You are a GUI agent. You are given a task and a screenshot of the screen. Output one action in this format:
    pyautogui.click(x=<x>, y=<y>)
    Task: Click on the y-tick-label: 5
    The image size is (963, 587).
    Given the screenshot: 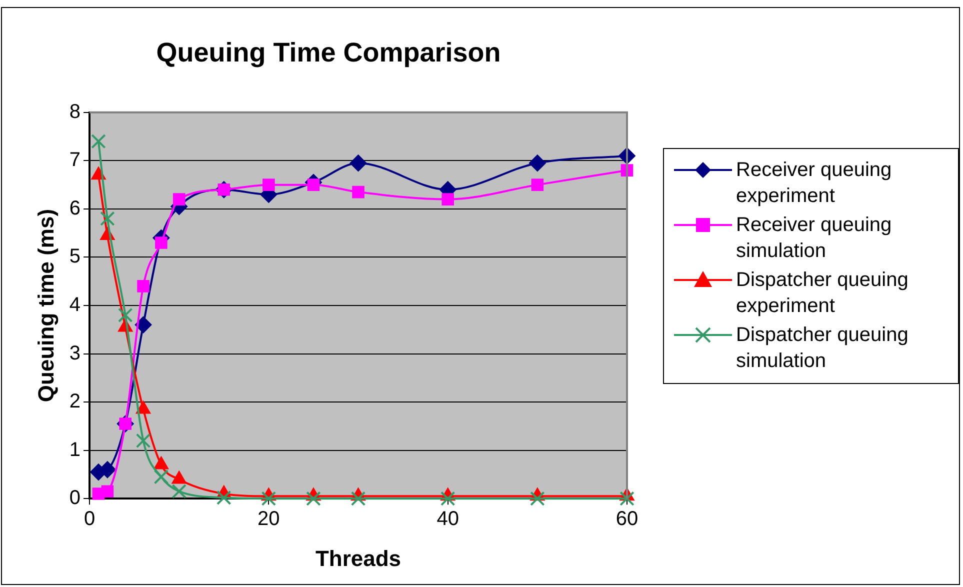 What is the action you would take?
    pyautogui.click(x=75, y=257)
    